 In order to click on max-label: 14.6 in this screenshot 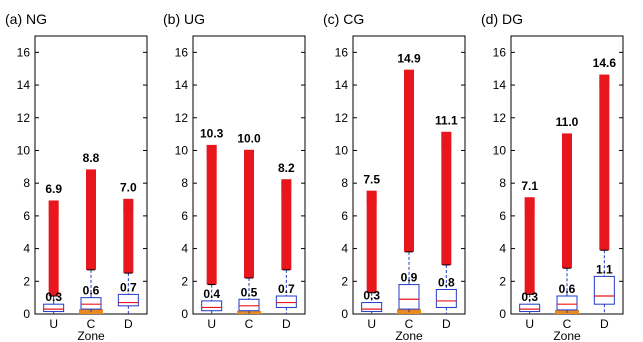, I will do `click(605, 63)`.